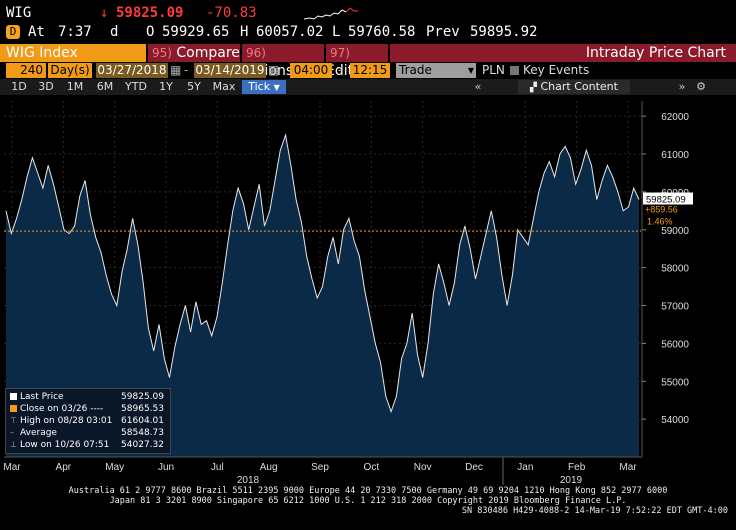 This screenshot has height=530, width=736. I want to click on compare-num: 95), so click(162, 53).